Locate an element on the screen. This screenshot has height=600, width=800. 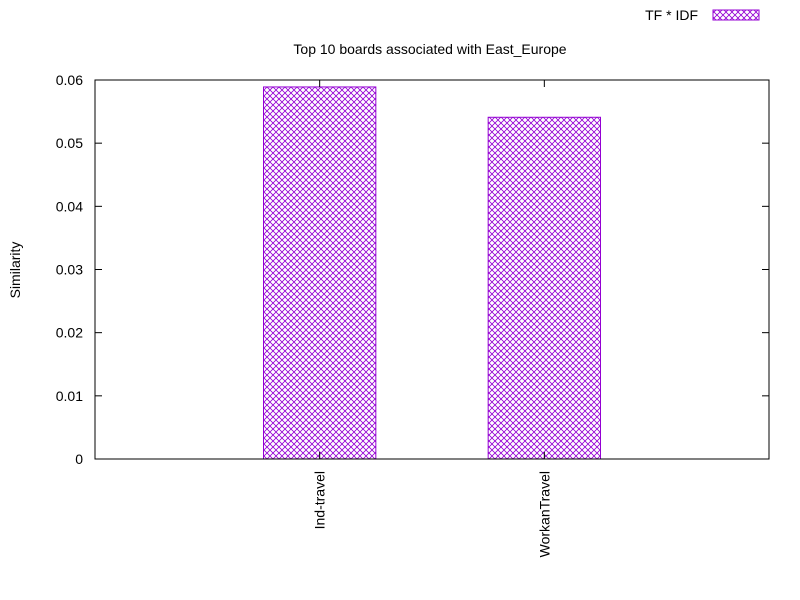
bar-workantravel is located at coordinates (544, 288).